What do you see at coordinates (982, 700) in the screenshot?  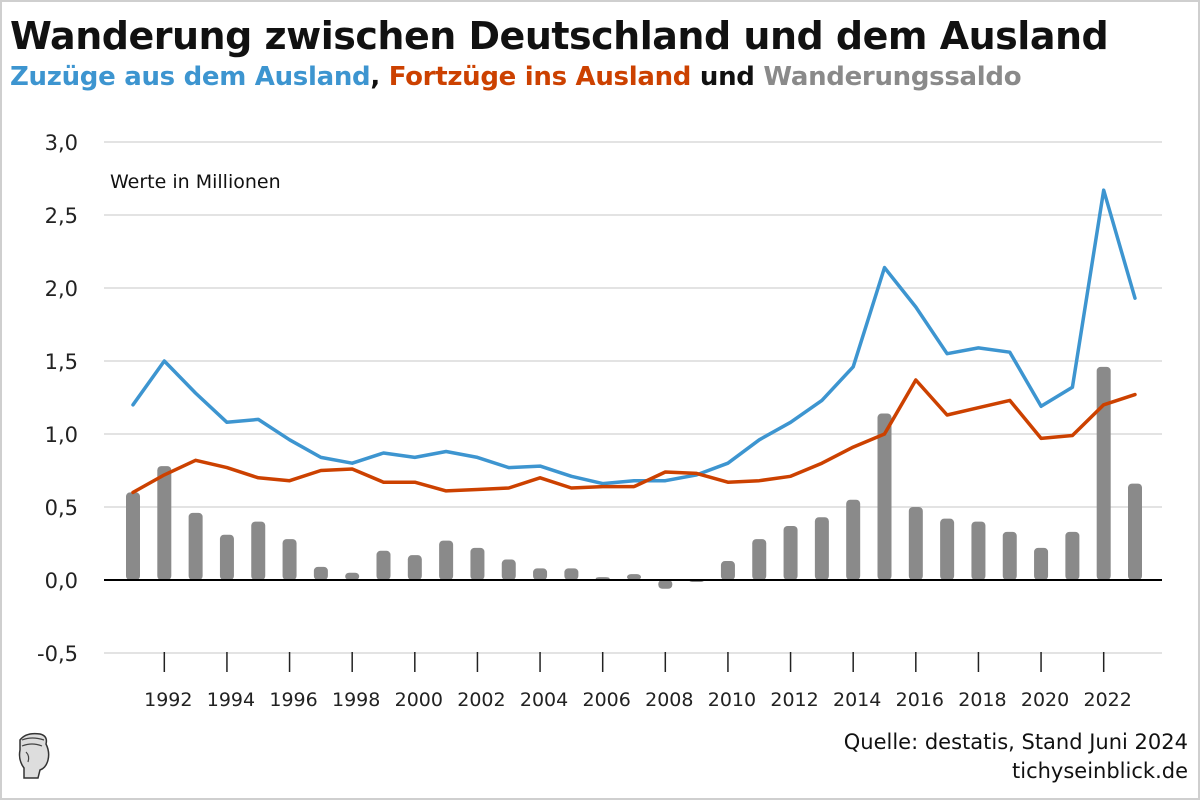 I see `x-tick-label: 2018` at bounding box center [982, 700].